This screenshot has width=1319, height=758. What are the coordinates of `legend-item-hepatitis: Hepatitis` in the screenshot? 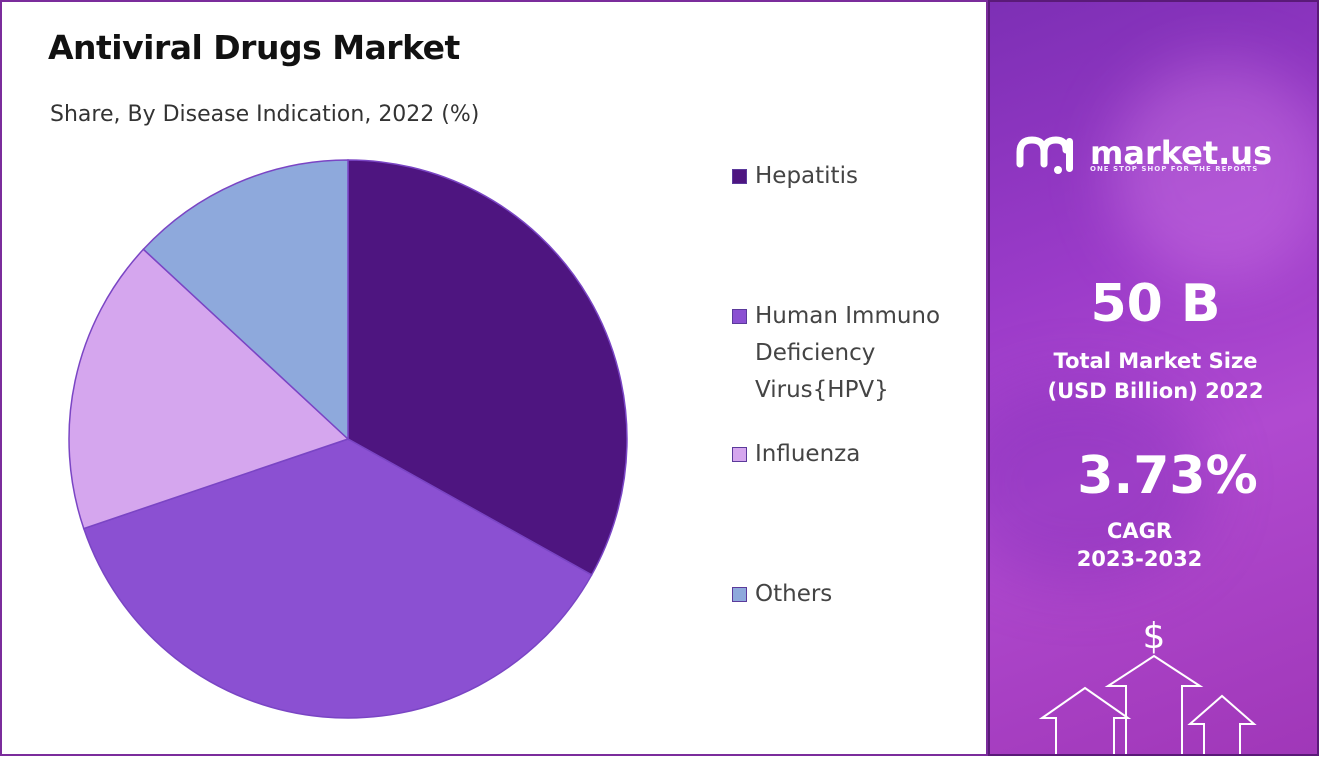 It's located at (851, 178).